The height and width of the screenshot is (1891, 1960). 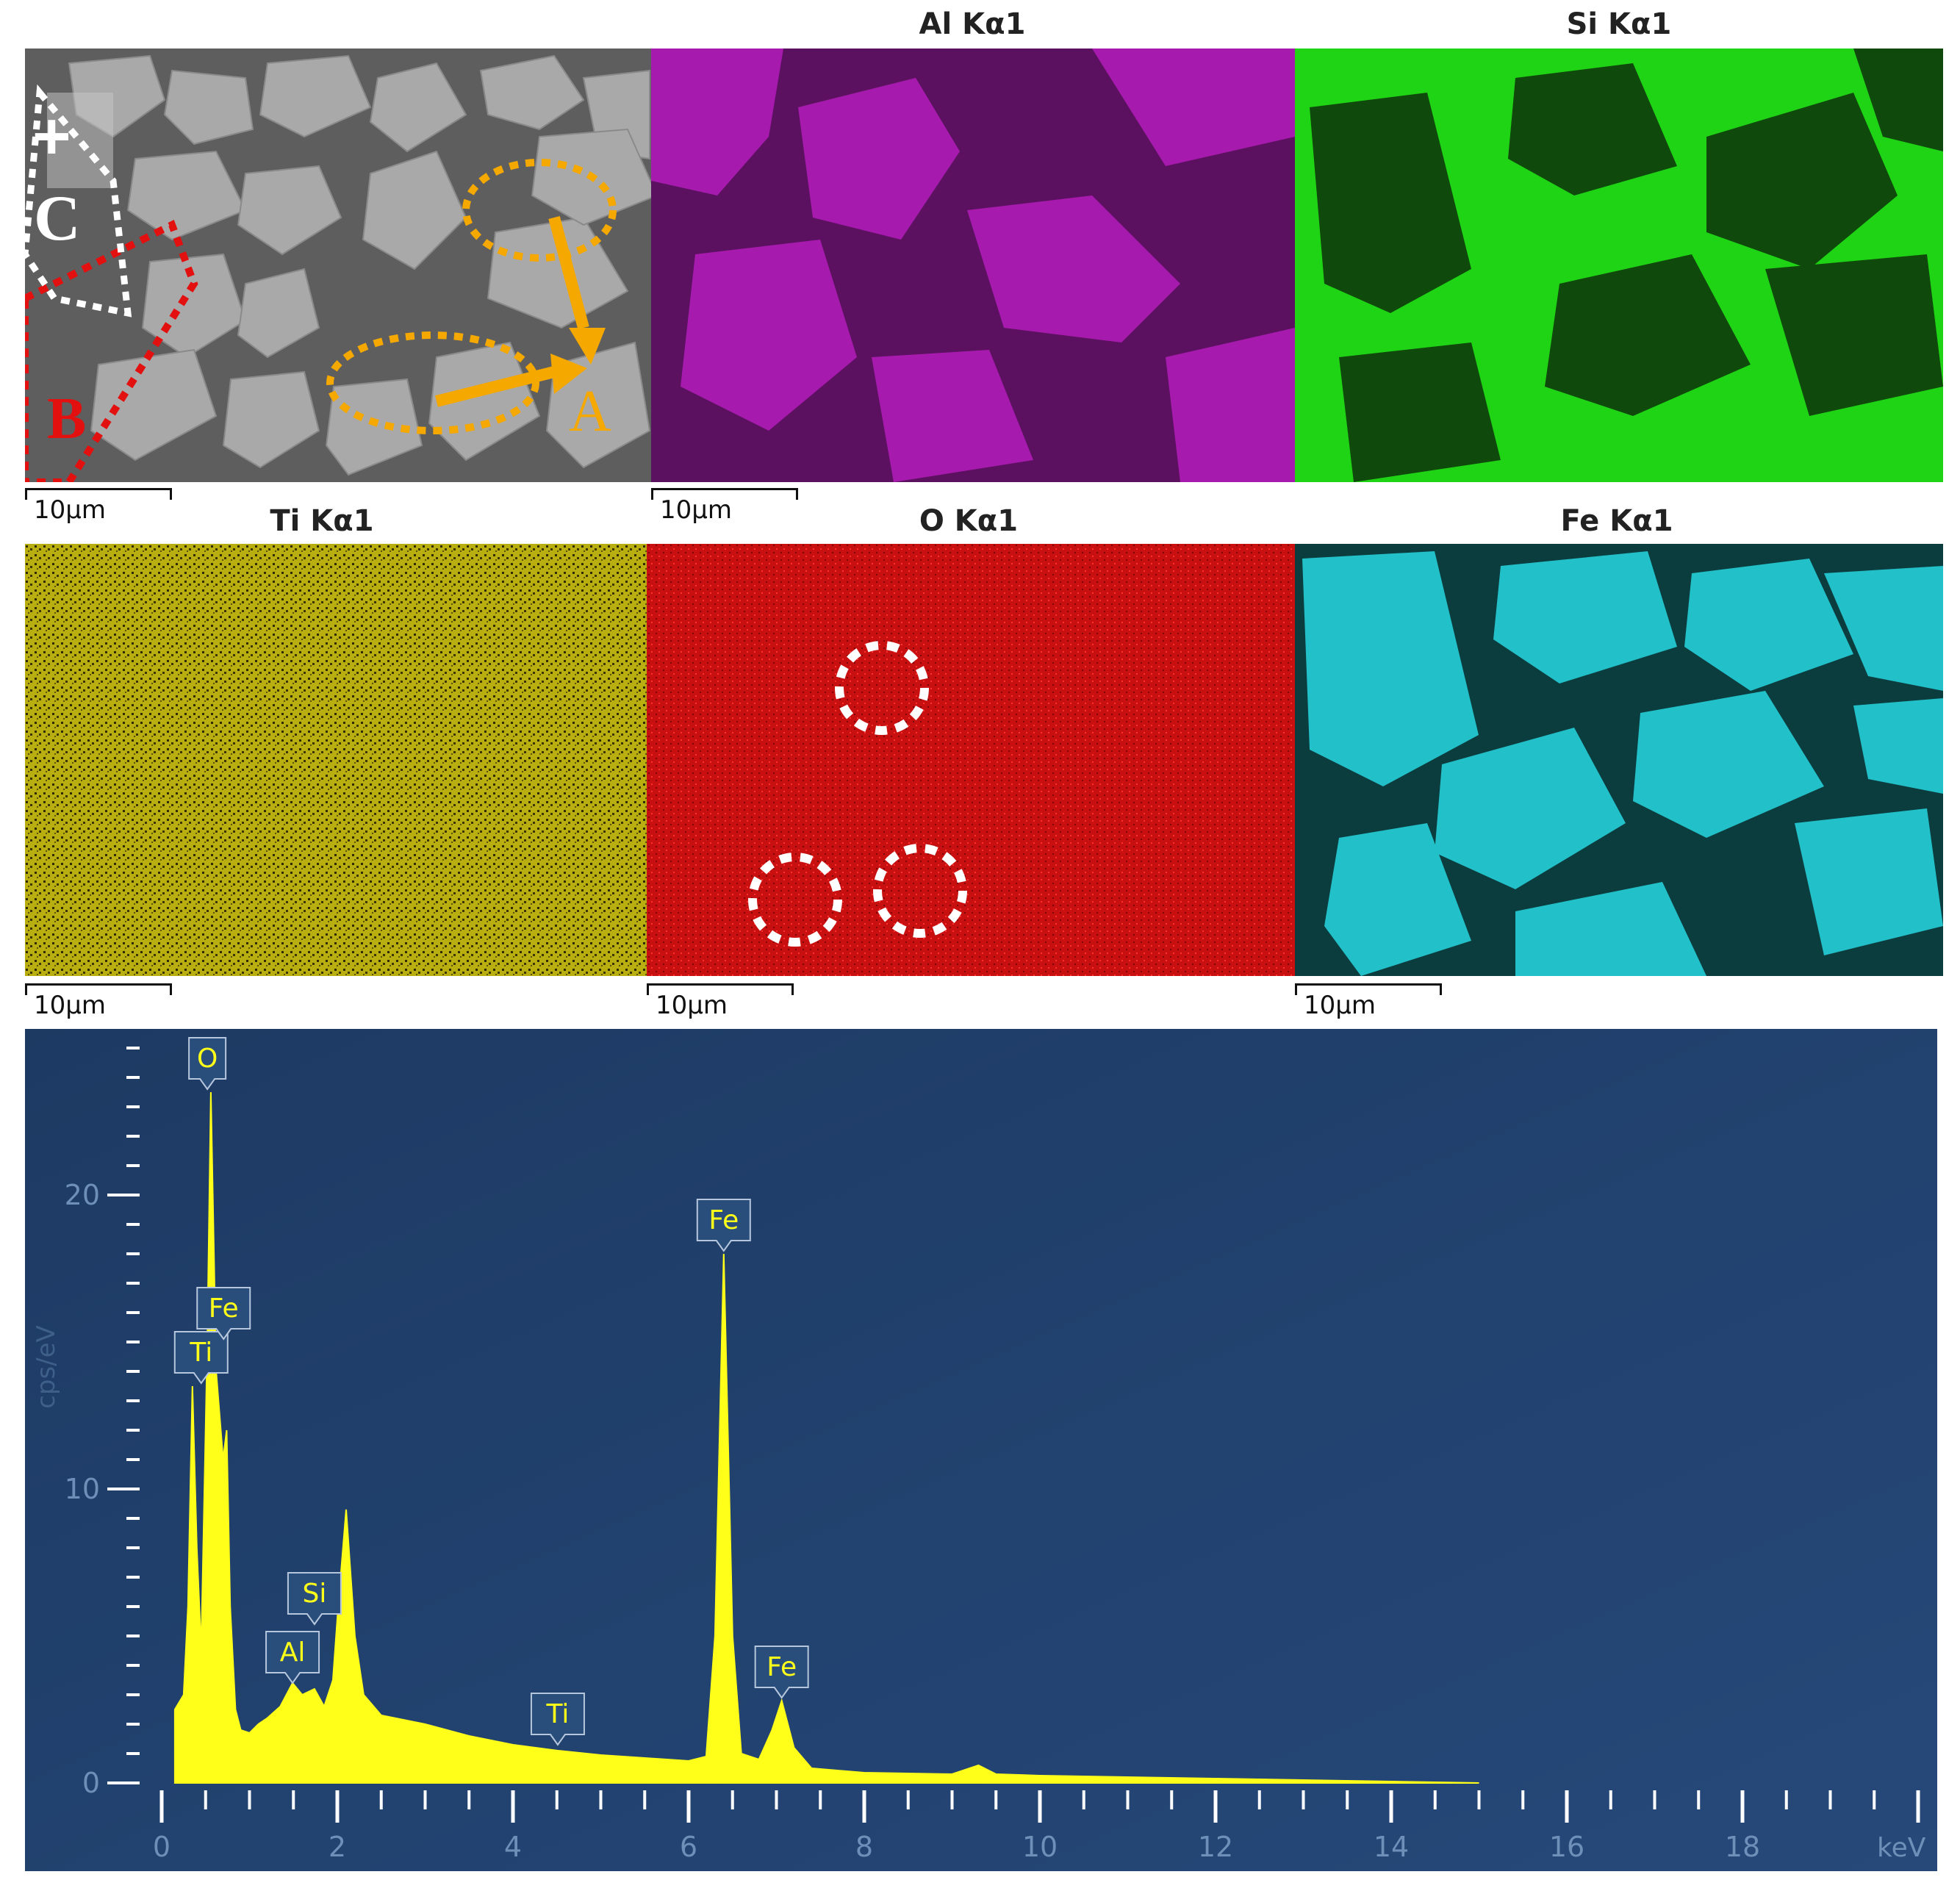 I want to click on si-map-image, so click(x=1619, y=265).